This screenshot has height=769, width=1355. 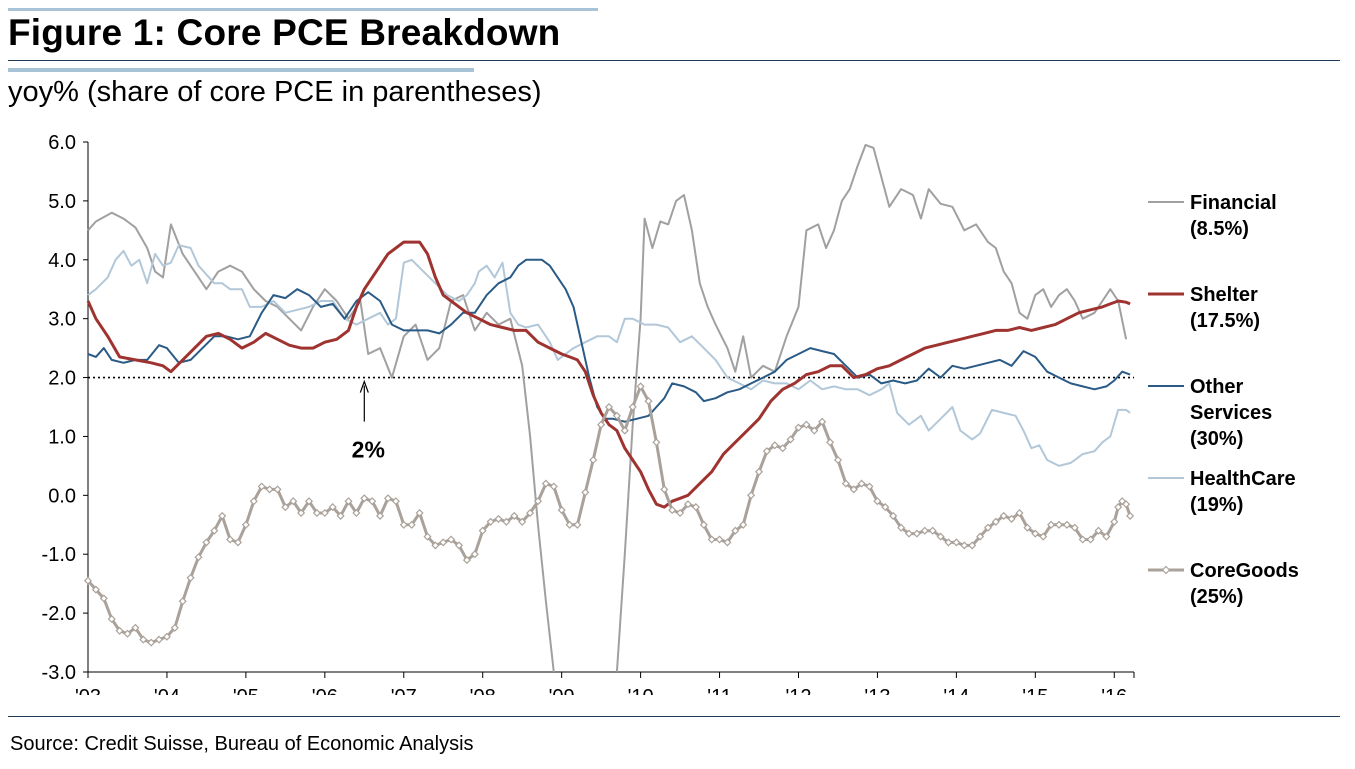 I want to click on x-tick-label: '05, so click(x=246, y=690).